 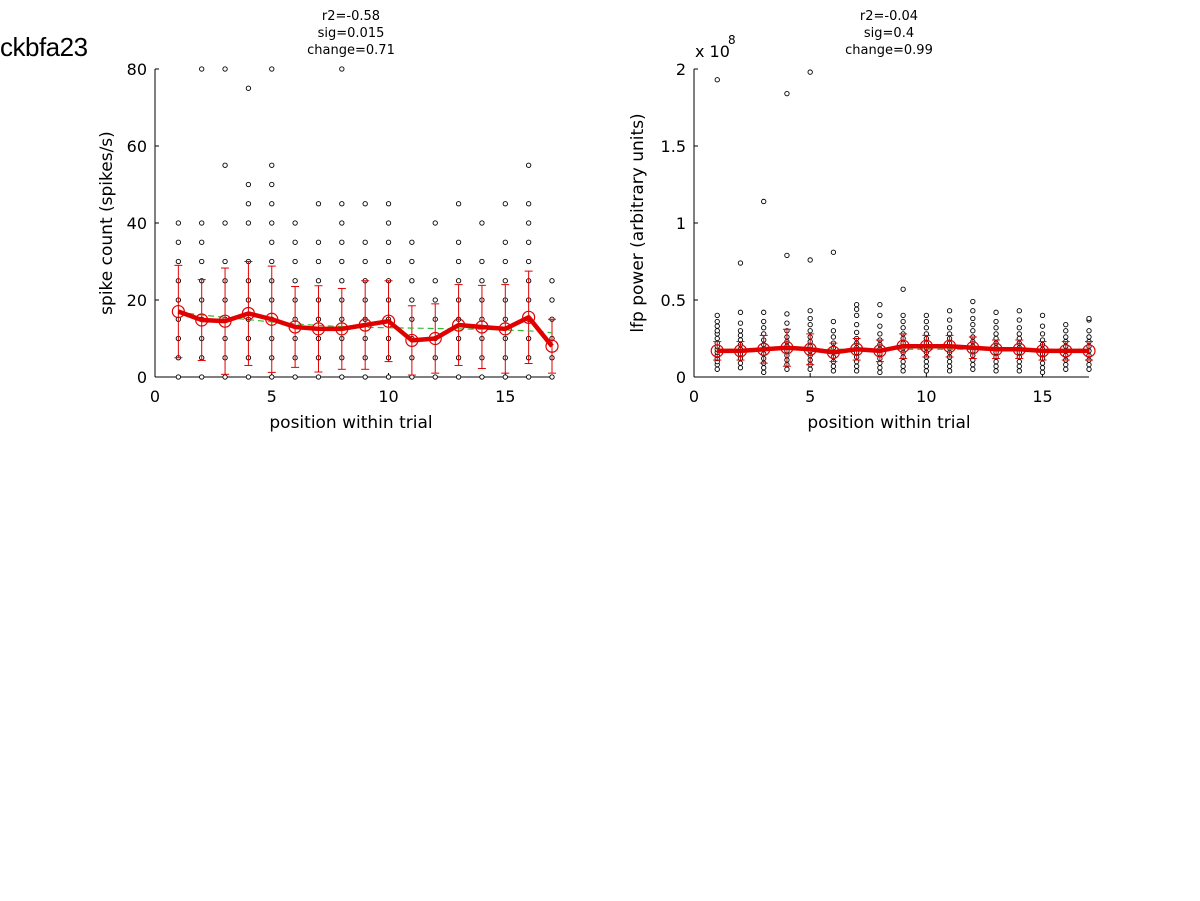 What do you see at coordinates (889, 16) in the screenshot?
I see `panel-annotation-r2: r2=-0.04` at bounding box center [889, 16].